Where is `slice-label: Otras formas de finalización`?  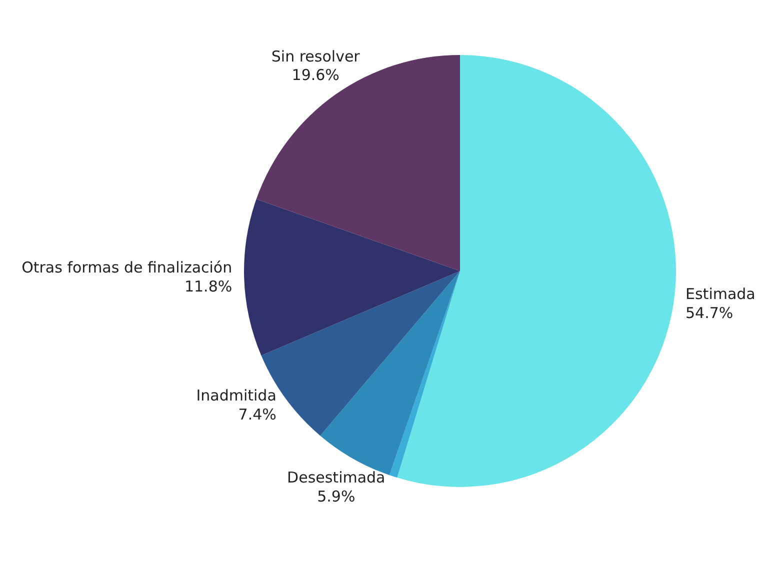
slice-label: Otras formas de finalización is located at coordinates (127, 267).